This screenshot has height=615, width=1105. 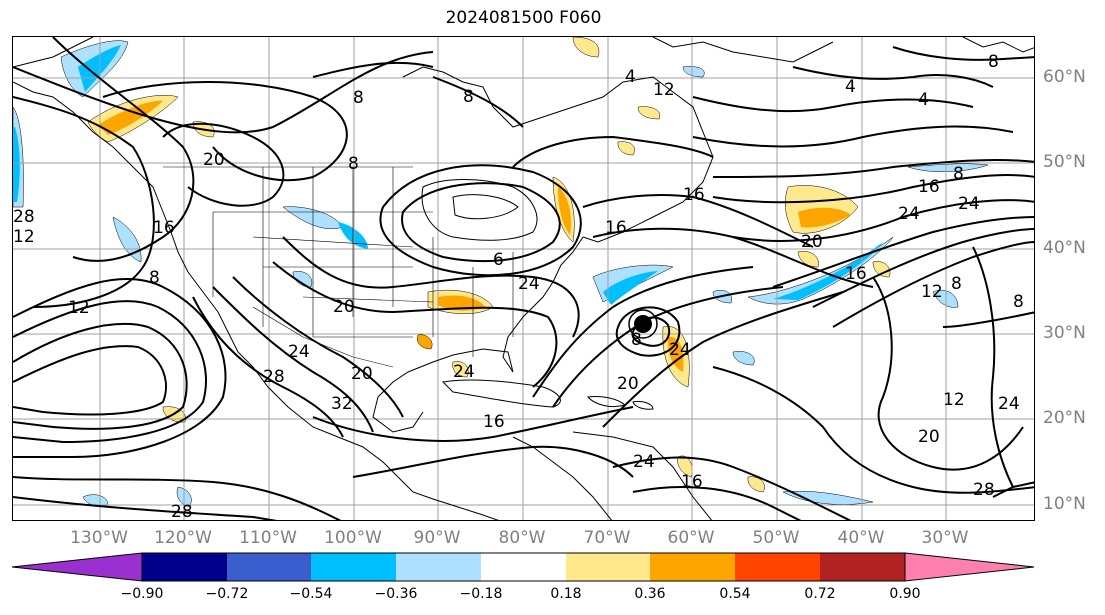 I want to click on lon-label: 80°W, so click(x=522, y=538).